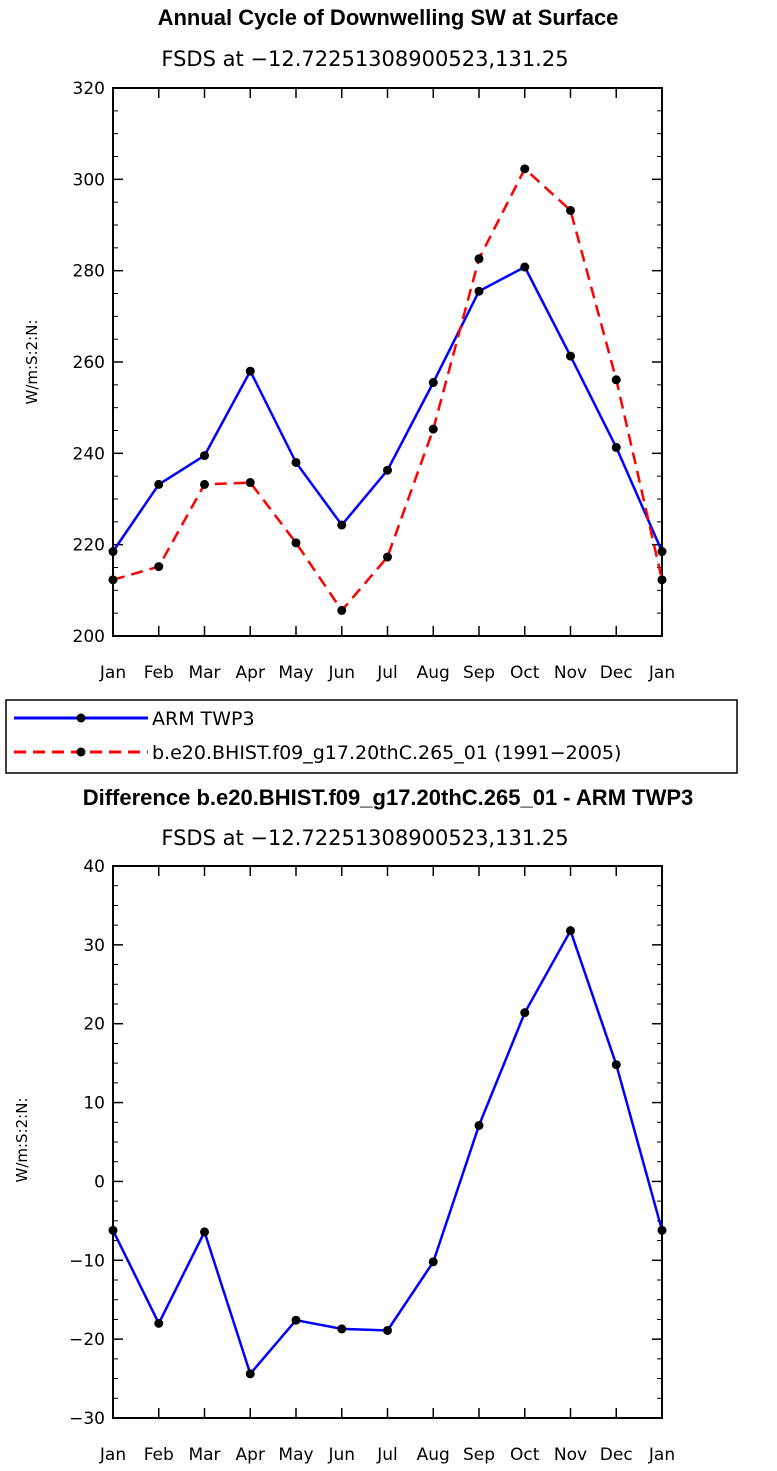 The height and width of the screenshot is (1471, 777). What do you see at coordinates (81, 752) in the screenshot?
I see `legend-marker-model` at bounding box center [81, 752].